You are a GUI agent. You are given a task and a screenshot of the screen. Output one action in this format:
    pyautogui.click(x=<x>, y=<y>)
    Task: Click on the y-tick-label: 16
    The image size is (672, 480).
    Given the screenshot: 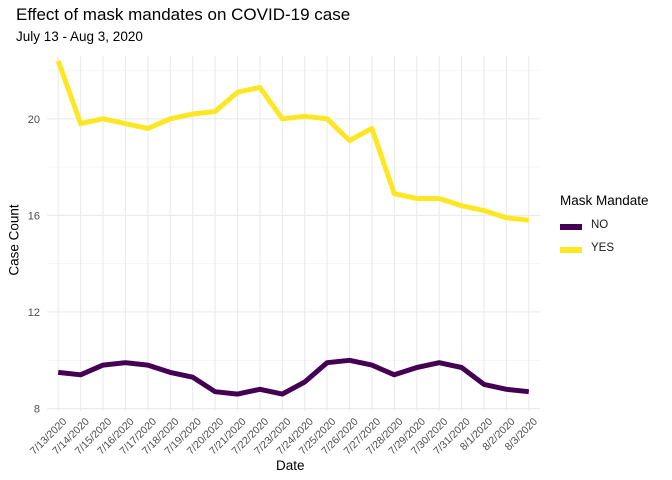 What is the action you would take?
    pyautogui.click(x=34, y=216)
    